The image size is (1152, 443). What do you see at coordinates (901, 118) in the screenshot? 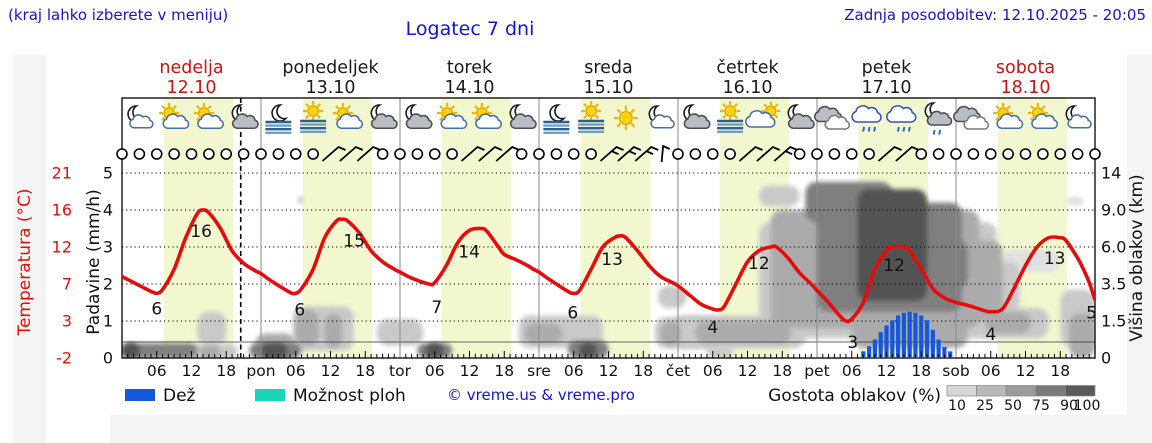
I see `weather-icon-rain` at bounding box center [901, 118].